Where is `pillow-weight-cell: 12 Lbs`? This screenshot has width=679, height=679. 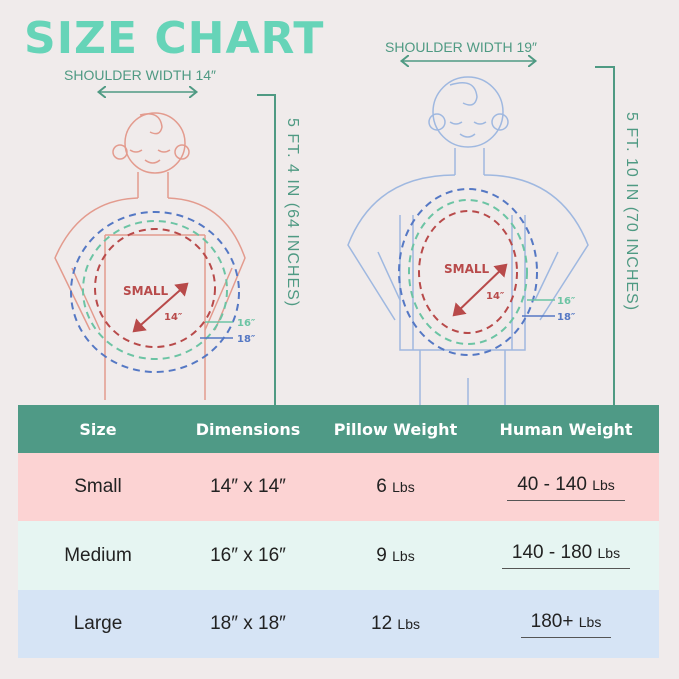
pillow-weight-cell: 12 Lbs is located at coordinates (395, 624).